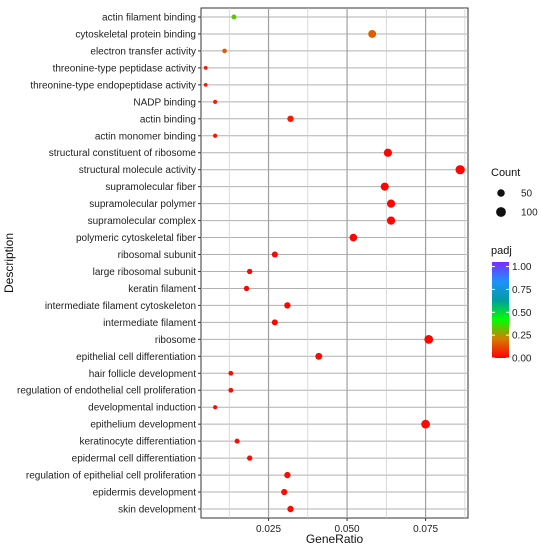 The width and height of the screenshot is (543, 550). Describe the element at coordinates (162, 289) in the screenshot. I see `y-tick-label: keratin filament` at that location.